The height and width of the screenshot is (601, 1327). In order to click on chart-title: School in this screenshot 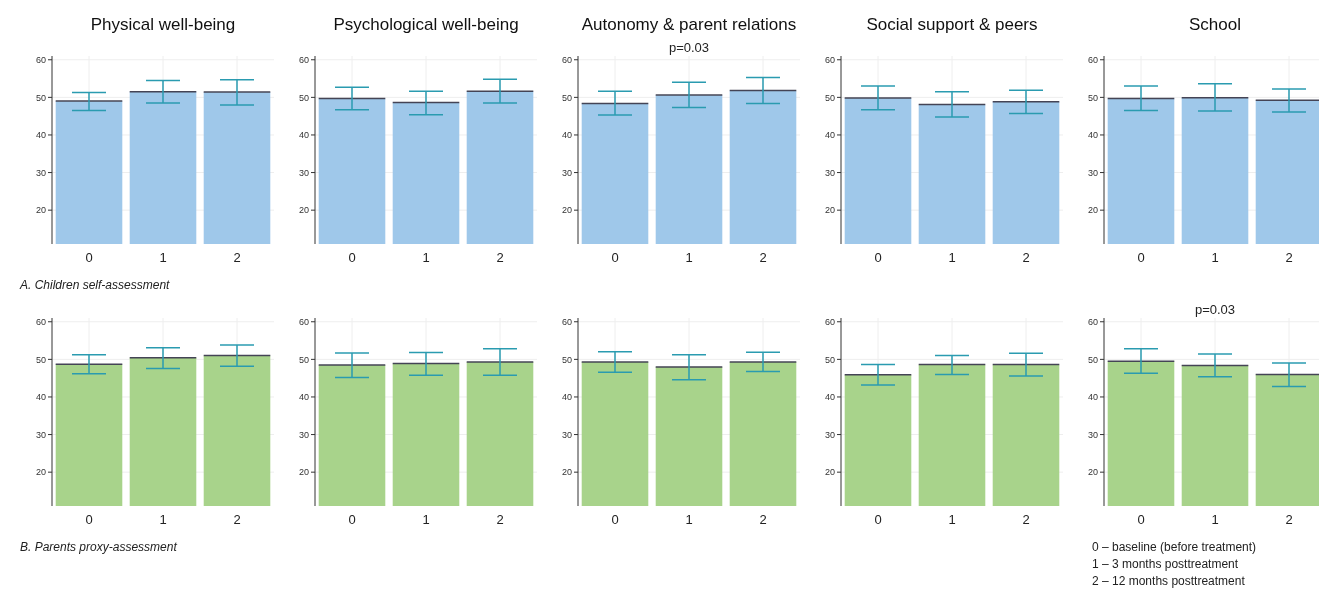, I will do `click(1215, 24)`.